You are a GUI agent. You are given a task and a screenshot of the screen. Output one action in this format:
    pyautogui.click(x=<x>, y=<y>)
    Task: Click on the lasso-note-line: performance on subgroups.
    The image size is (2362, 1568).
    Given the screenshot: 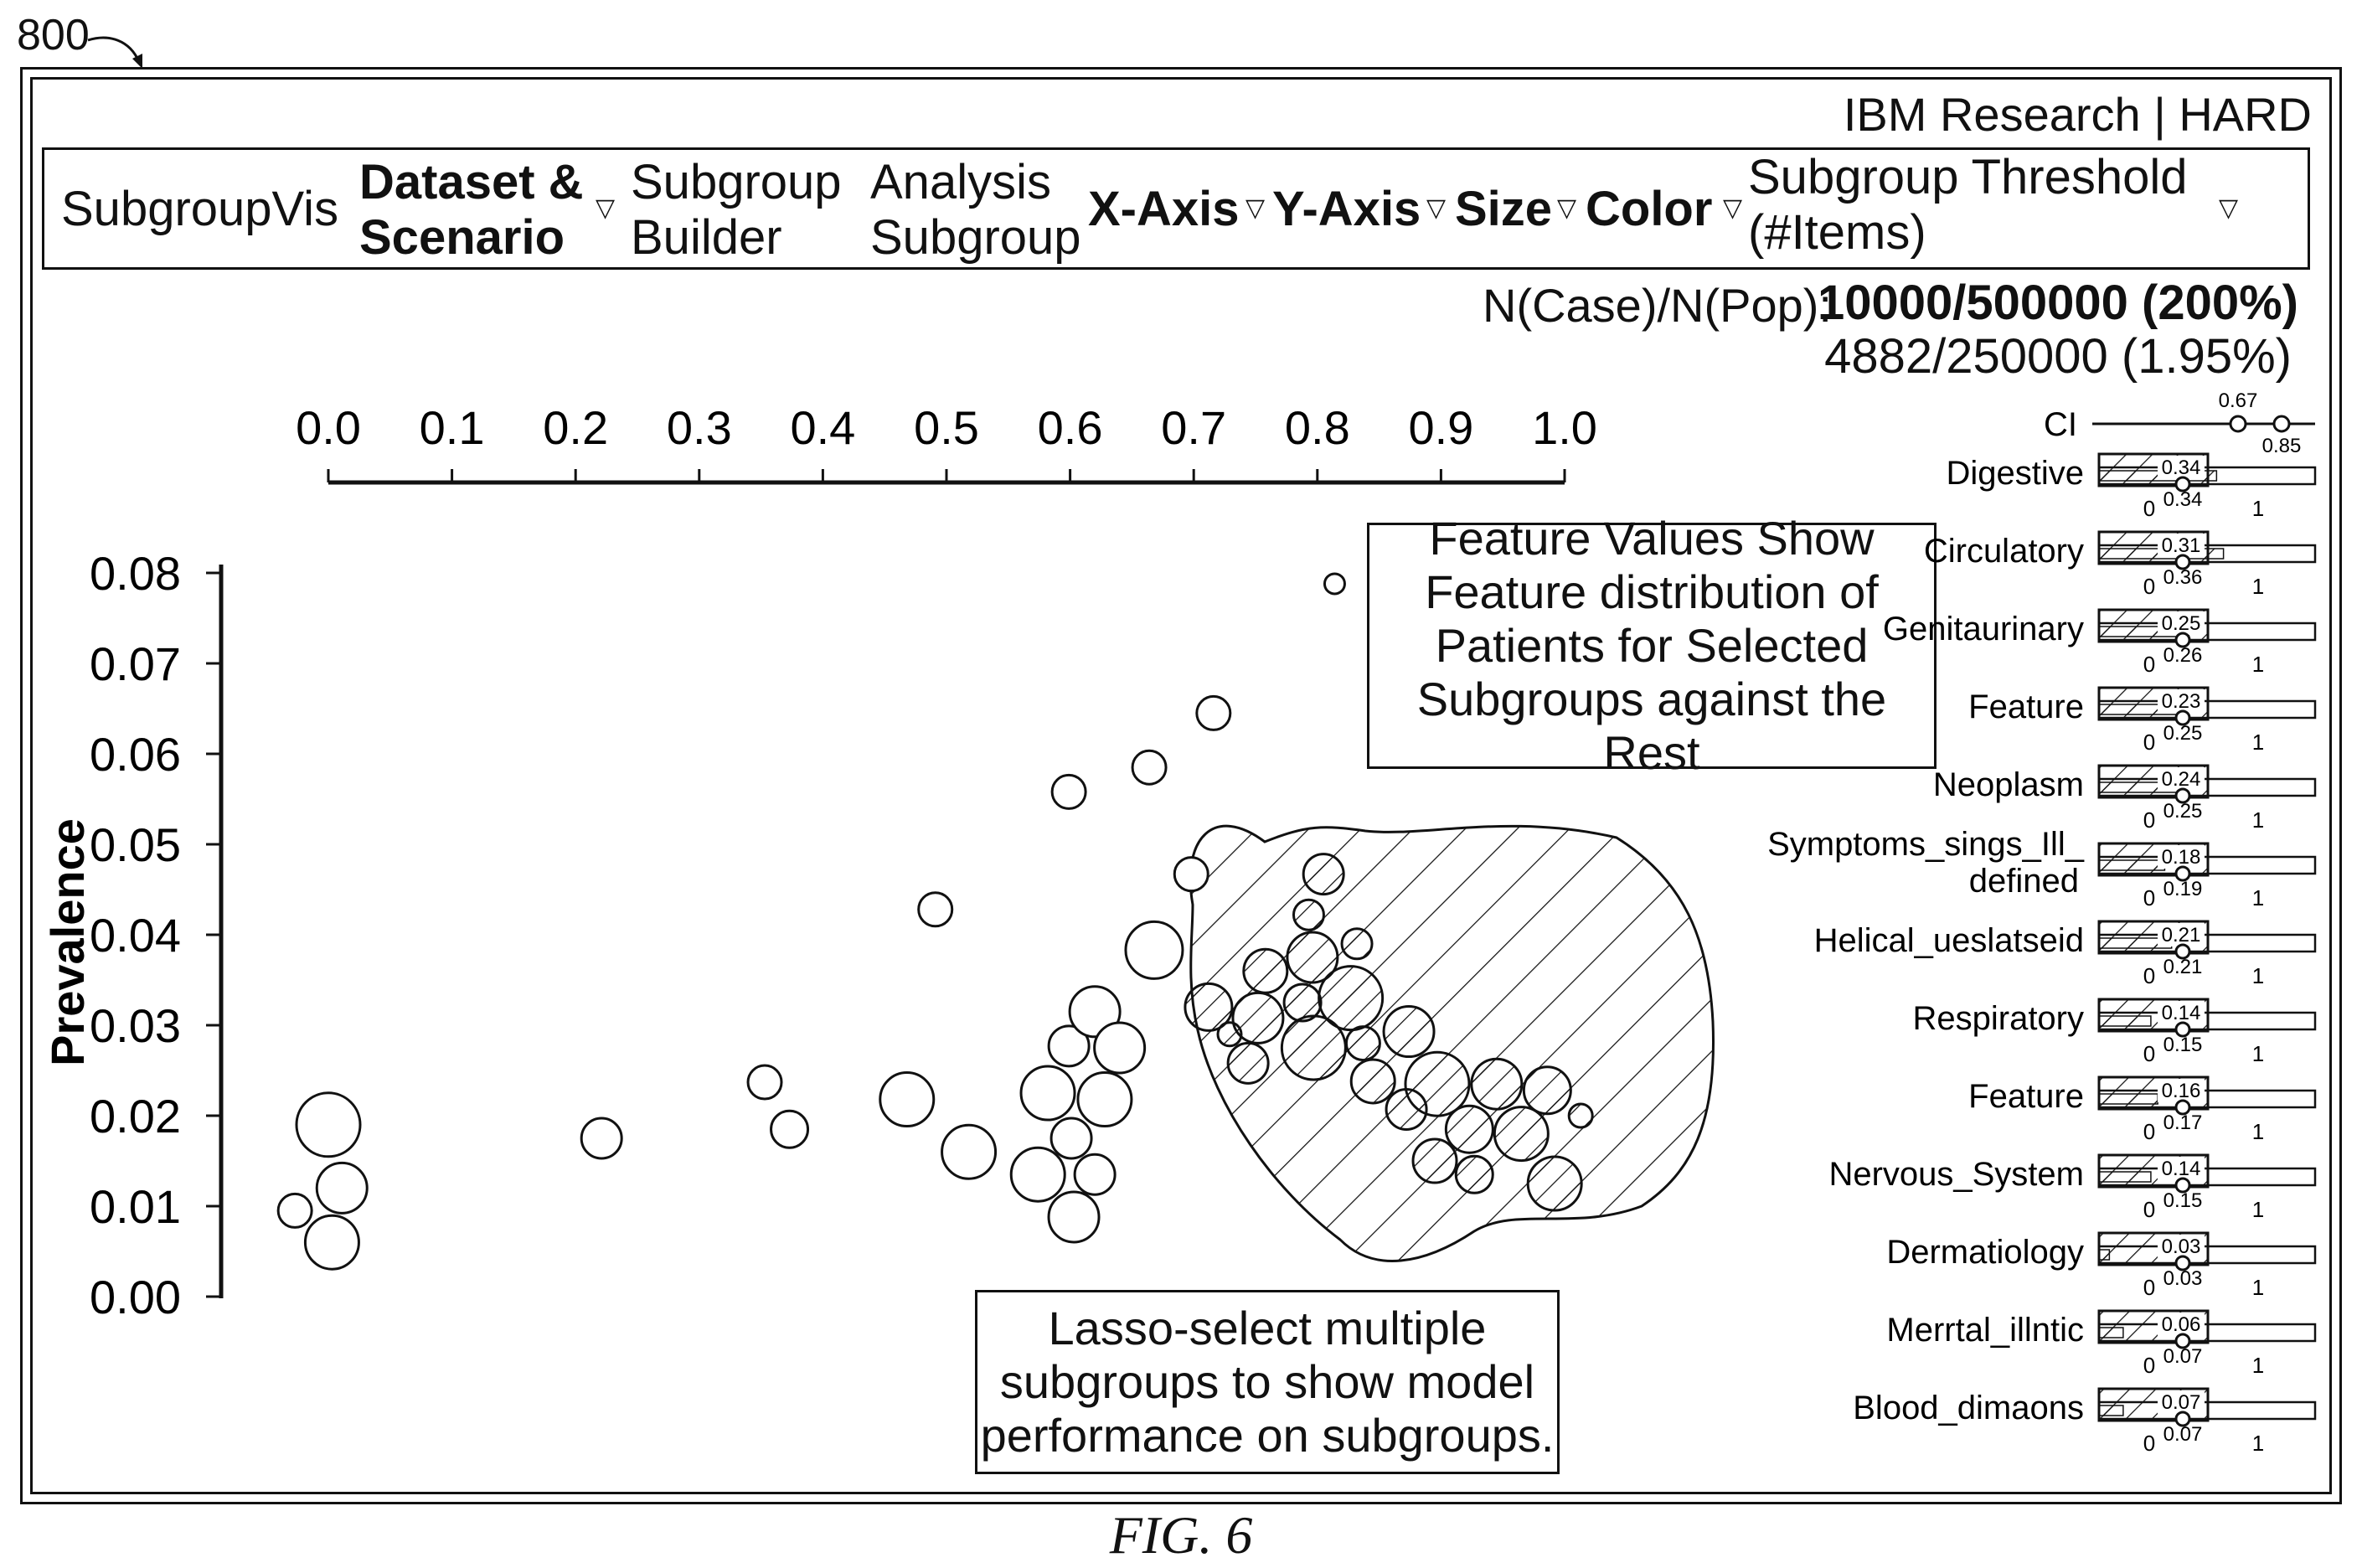 What is the action you would take?
    pyautogui.click(x=1267, y=1436)
    